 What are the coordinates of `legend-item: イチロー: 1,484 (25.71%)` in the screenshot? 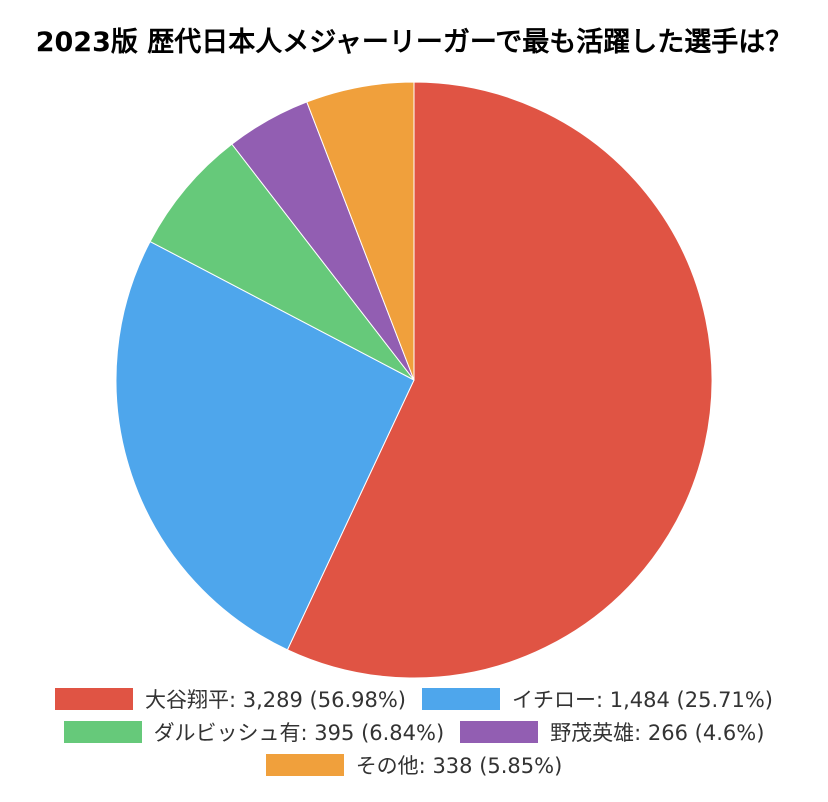 It's located at (597, 699).